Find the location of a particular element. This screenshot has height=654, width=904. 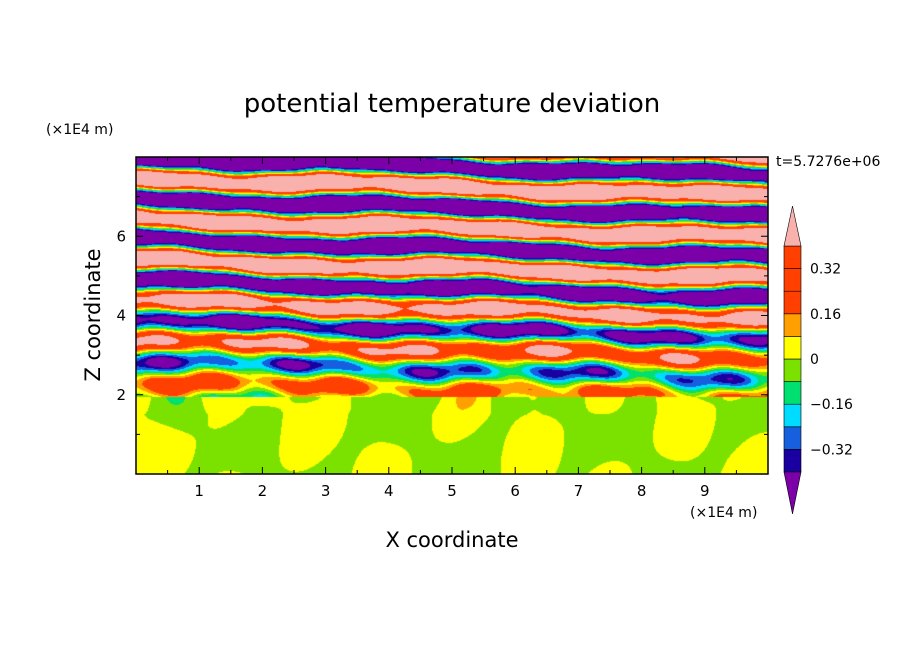

colorbar-tick-label: 0 is located at coordinates (814, 360).